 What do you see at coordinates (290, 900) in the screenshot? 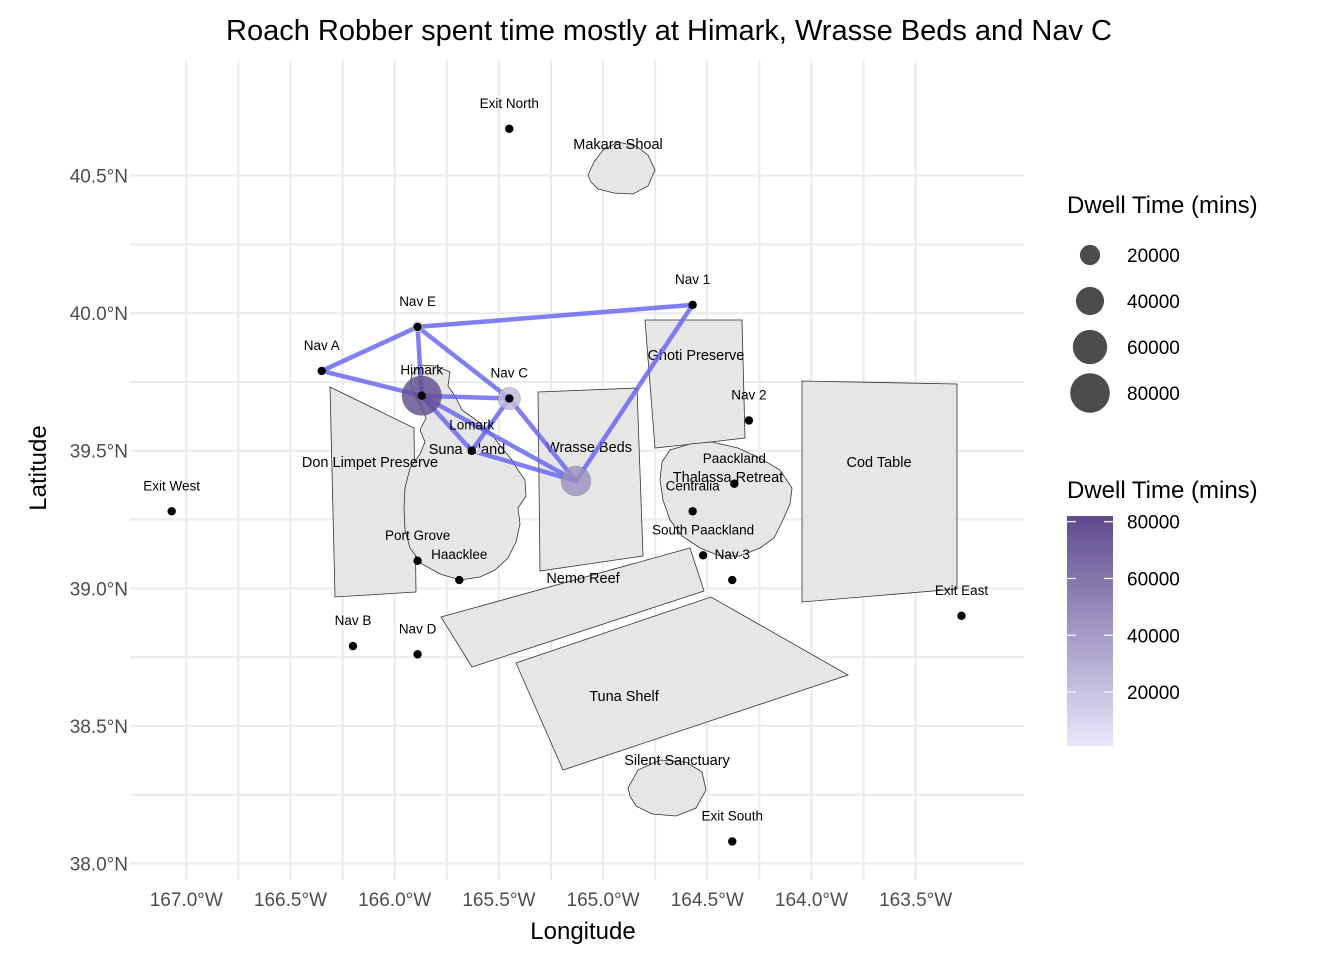
I see `x-tick-label: 166.5°W` at bounding box center [290, 900].